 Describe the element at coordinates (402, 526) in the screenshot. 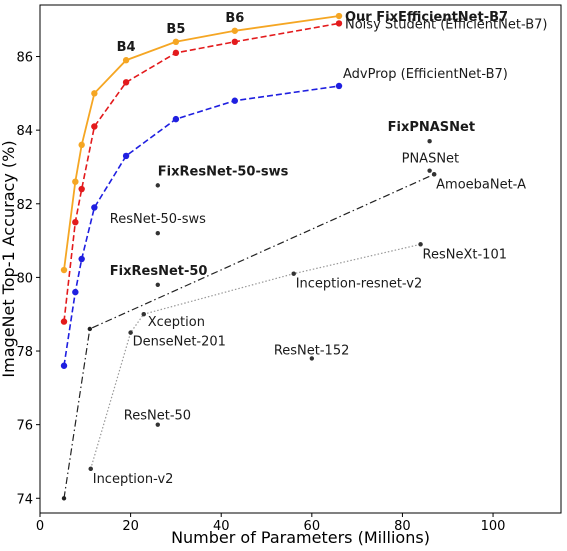

I see `x-tick-label: 80` at that location.